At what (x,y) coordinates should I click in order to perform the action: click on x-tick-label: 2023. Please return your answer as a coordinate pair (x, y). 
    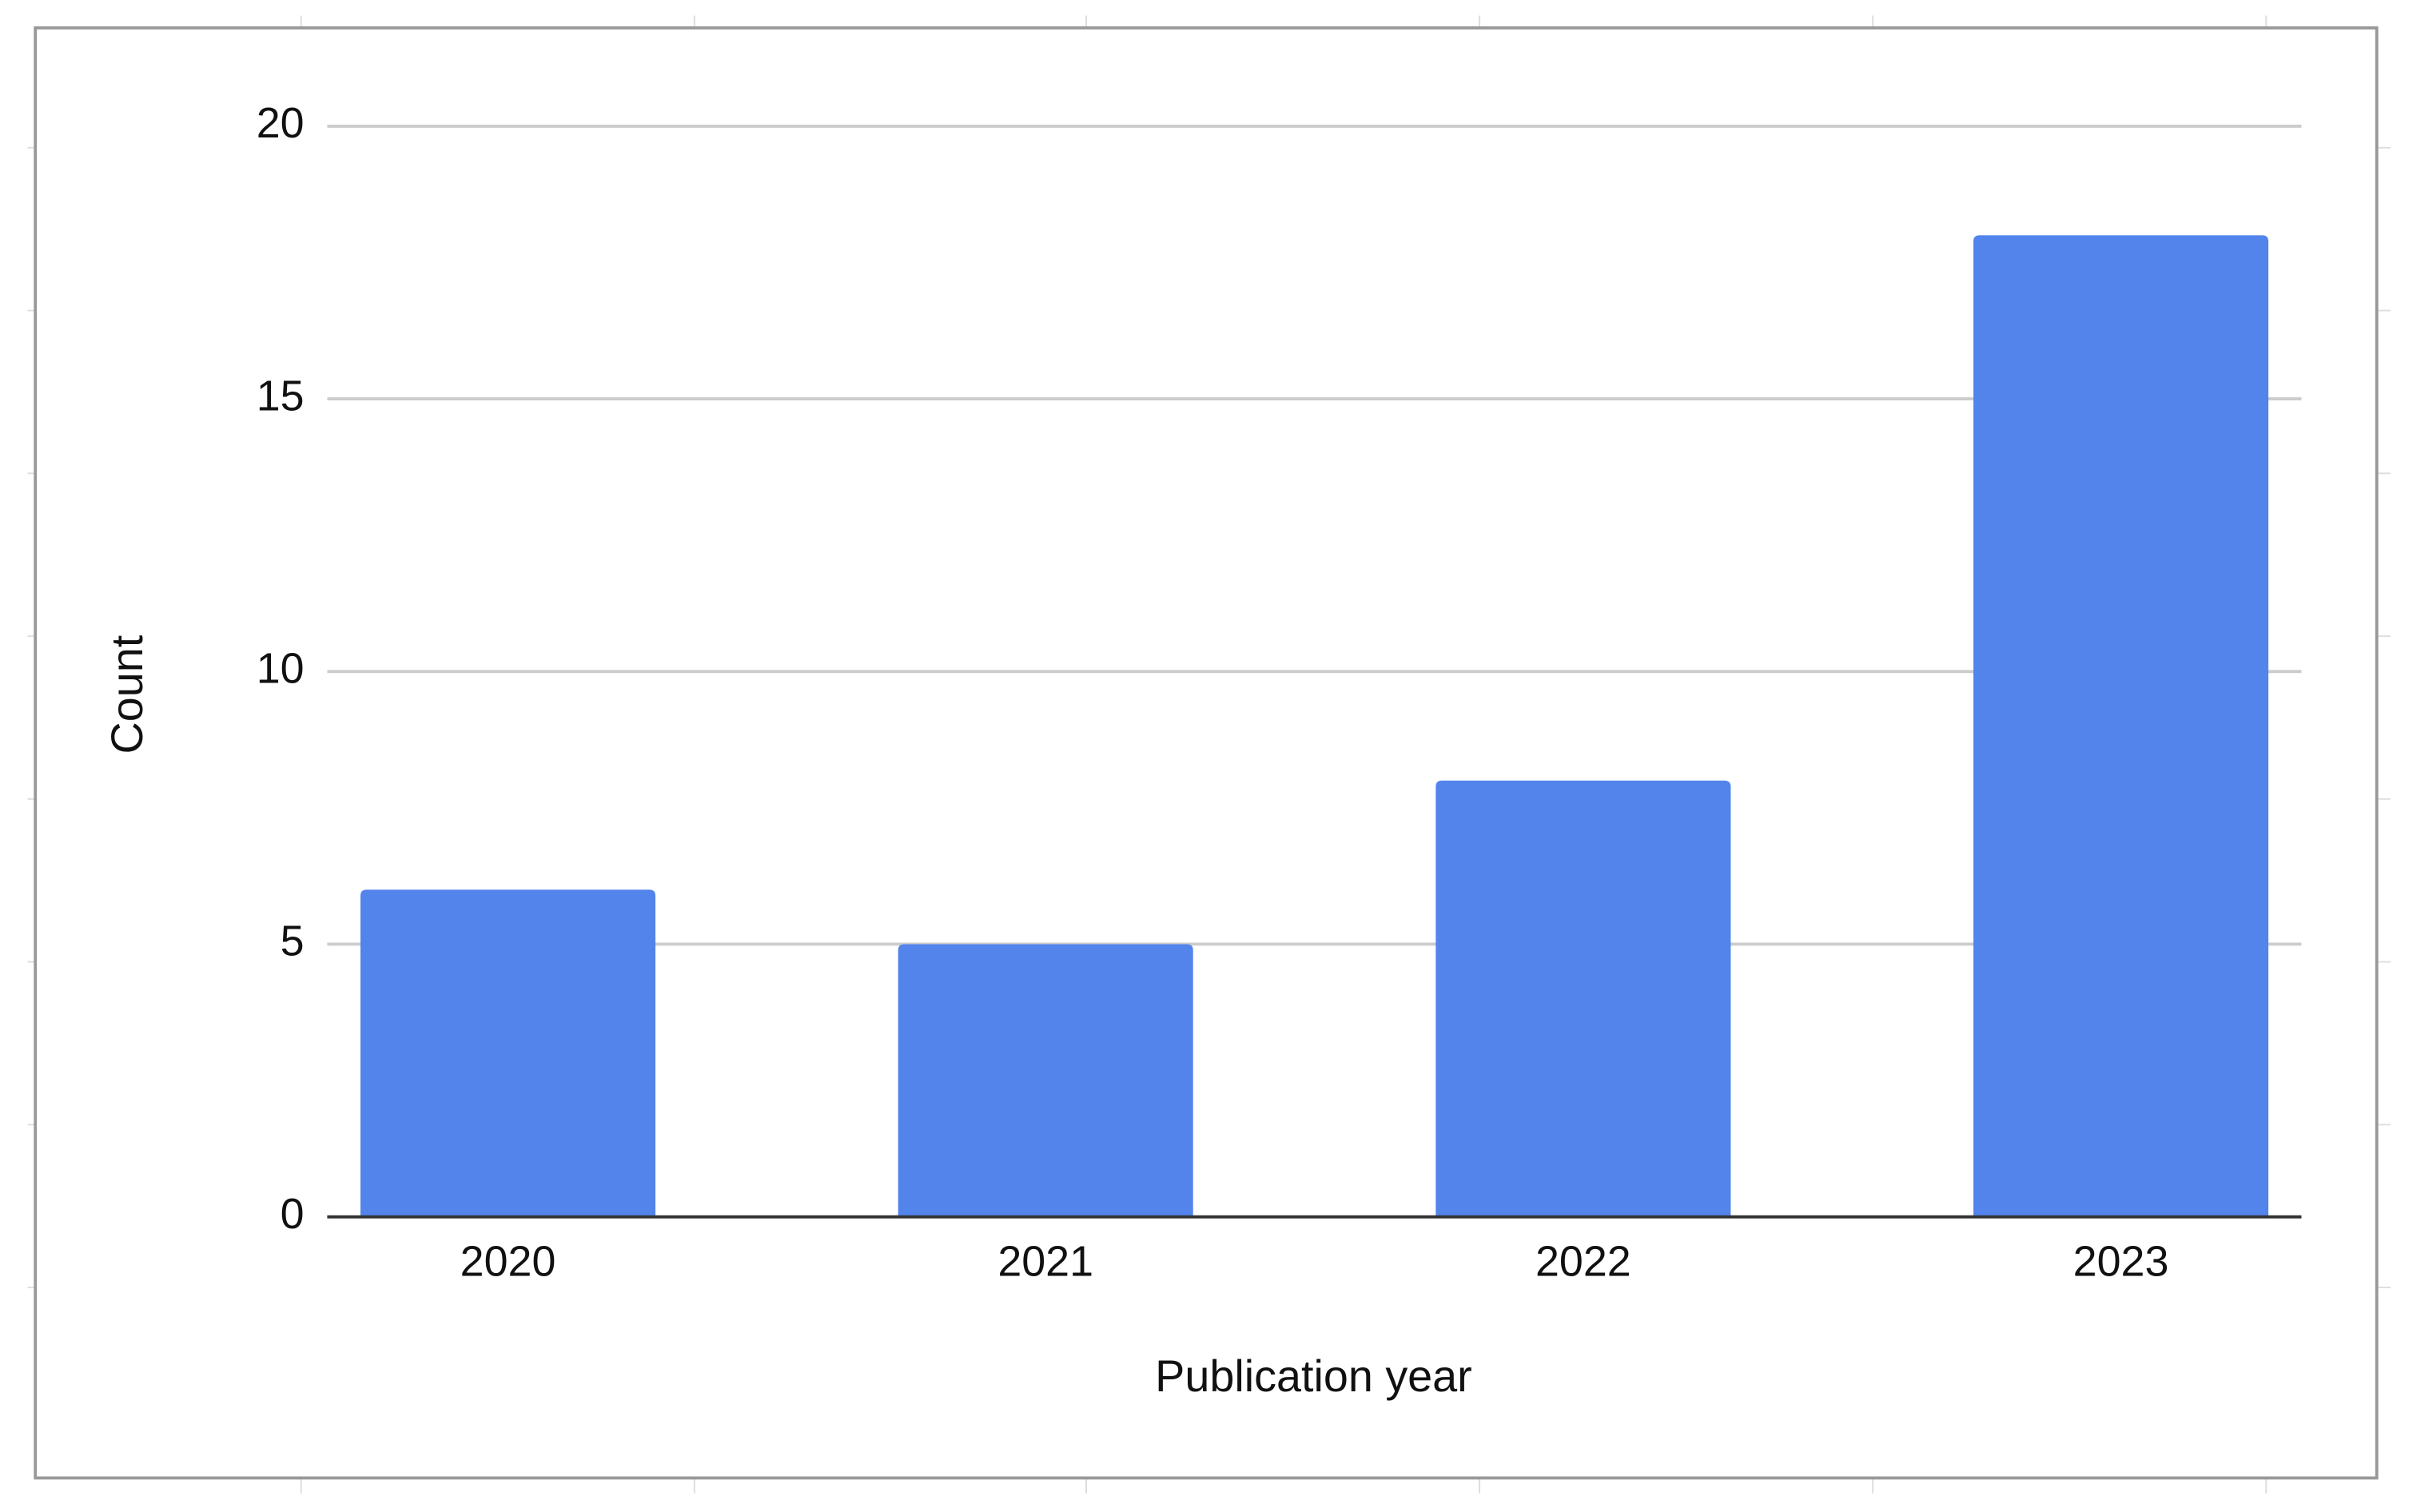
    Looking at the image, I should click on (2121, 1261).